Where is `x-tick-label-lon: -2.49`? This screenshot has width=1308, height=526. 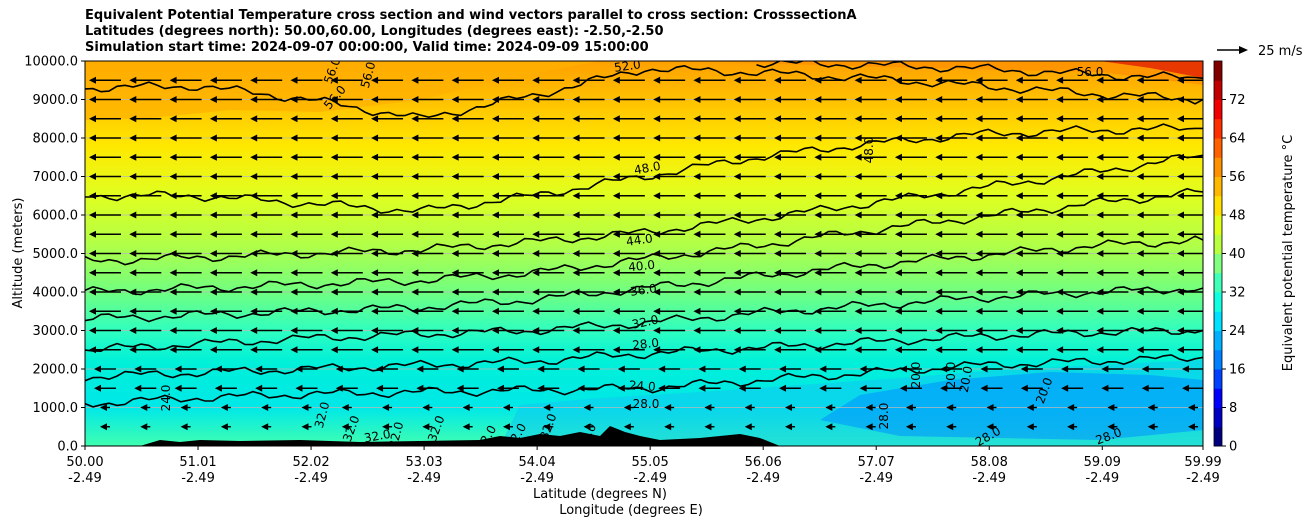
x-tick-label-lon: -2.49 is located at coordinates (989, 478).